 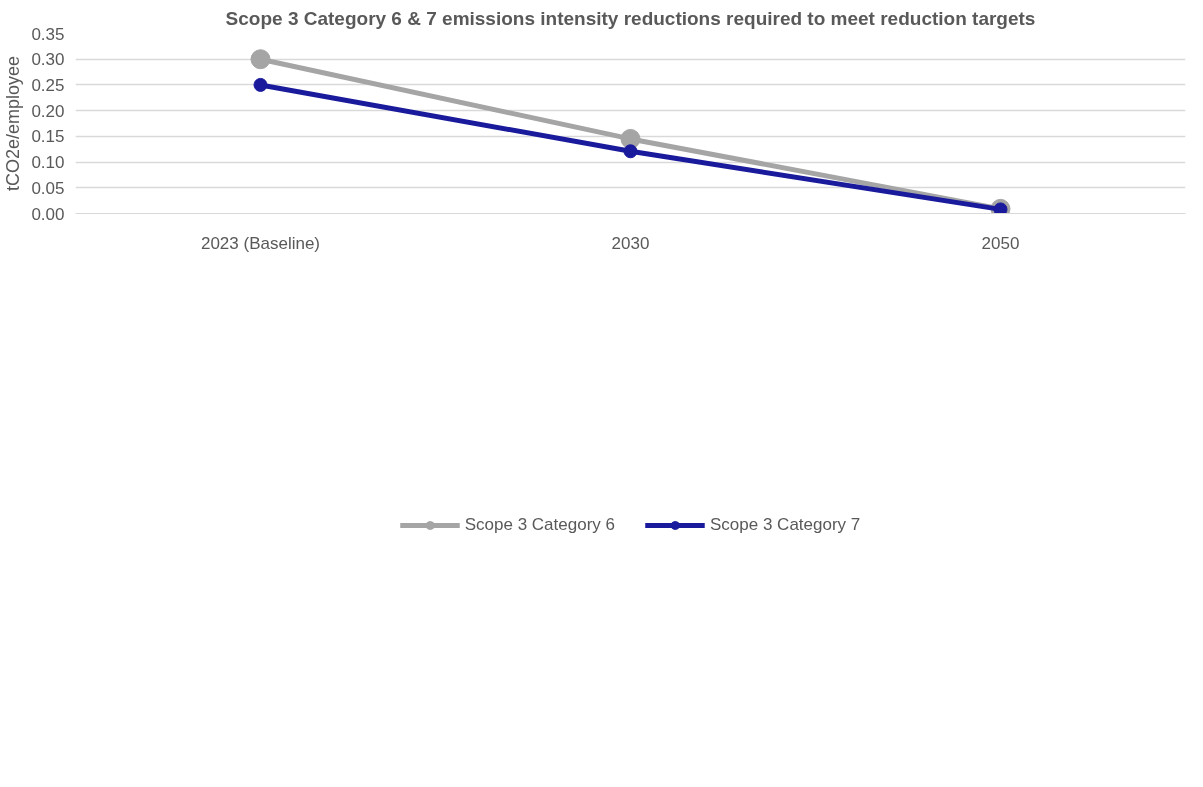 I want to click on y-tick-label: 0.15, so click(x=48, y=137).